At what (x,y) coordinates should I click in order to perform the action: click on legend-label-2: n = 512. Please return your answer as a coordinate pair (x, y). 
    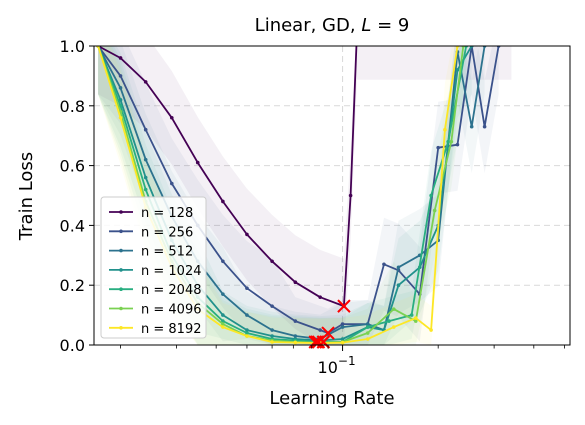
    Looking at the image, I should click on (167, 252).